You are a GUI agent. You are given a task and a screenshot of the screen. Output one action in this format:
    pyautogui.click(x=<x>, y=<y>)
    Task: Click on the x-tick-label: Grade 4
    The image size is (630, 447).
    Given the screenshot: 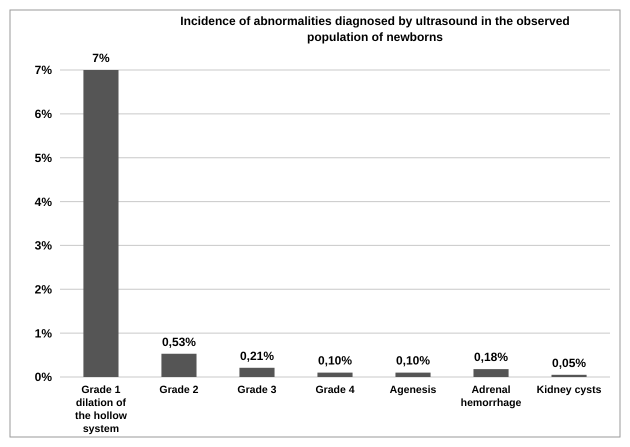 What is the action you would take?
    pyautogui.click(x=335, y=390)
    